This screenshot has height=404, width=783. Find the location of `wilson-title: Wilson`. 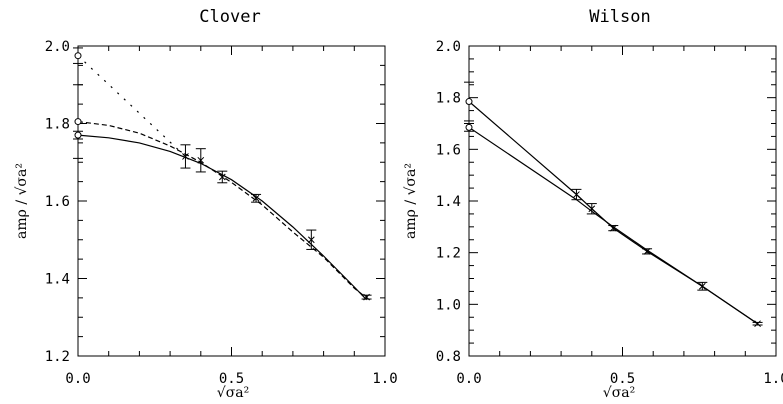

wilson-title: Wilson is located at coordinates (619, 17).